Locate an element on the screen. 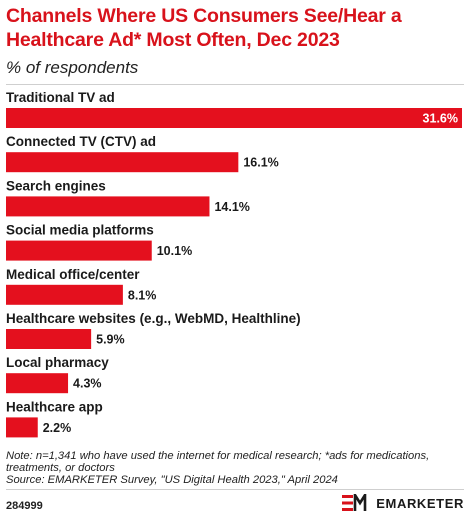 The height and width of the screenshot is (519, 470). bar-healthcare-app is located at coordinates (22, 427).